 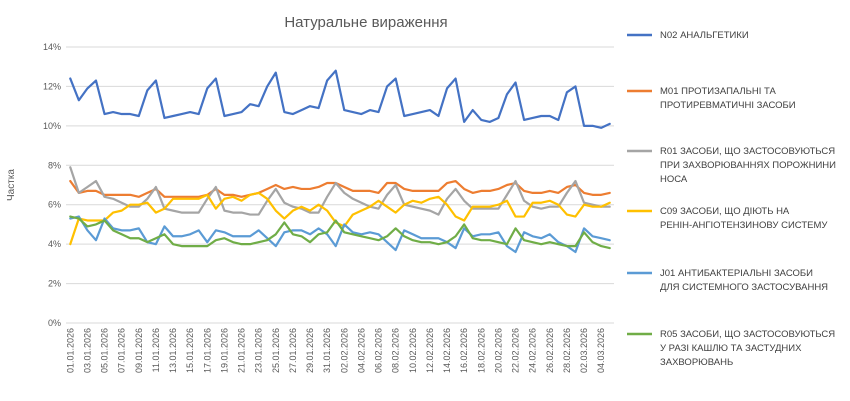 What do you see at coordinates (156, 350) in the screenshot?
I see `x-tick-label: 11.01.2026` at bounding box center [156, 350].